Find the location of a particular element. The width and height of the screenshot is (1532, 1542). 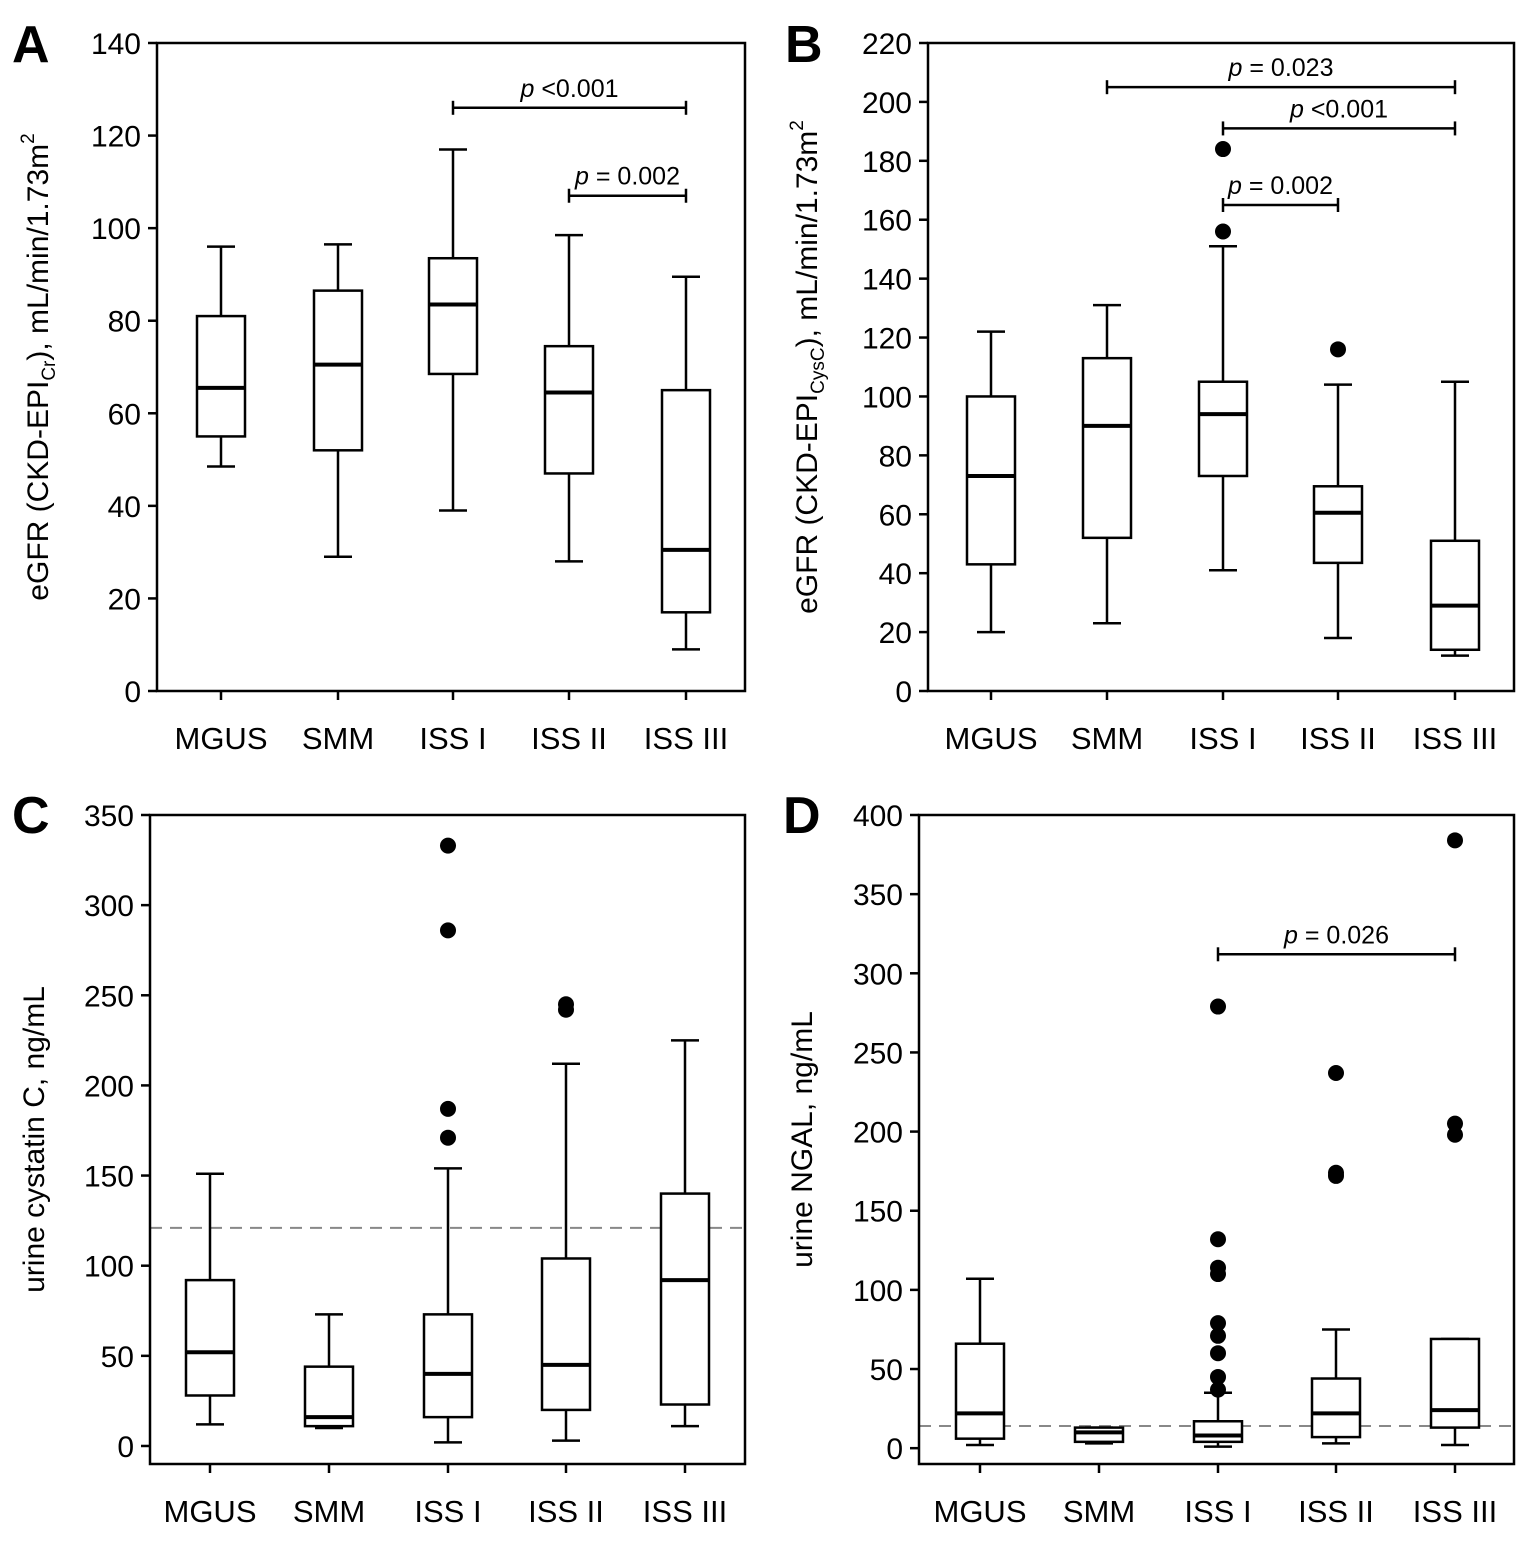

y-tick-label: 400 is located at coordinates (878, 816).